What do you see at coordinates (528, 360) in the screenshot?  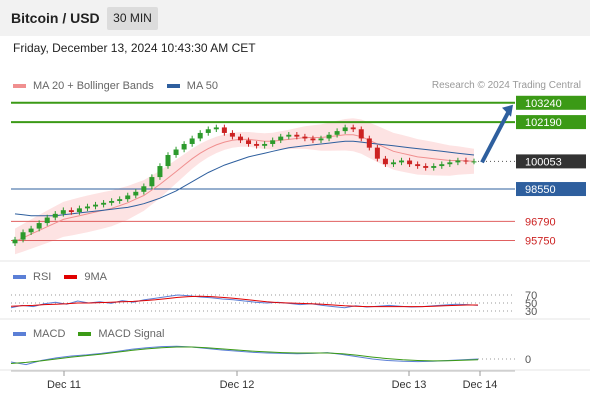 I see `macd-tick-label: 0` at bounding box center [528, 360].